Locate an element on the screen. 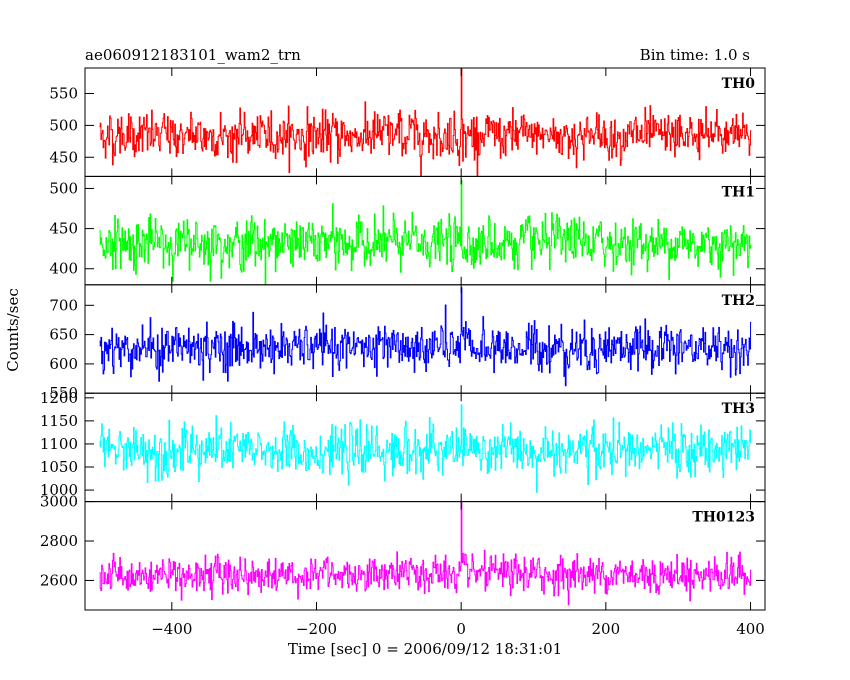 The height and width of the screenshot is (680, 850). panel-name-label: TH0123 is located at coordinates (723, 518).